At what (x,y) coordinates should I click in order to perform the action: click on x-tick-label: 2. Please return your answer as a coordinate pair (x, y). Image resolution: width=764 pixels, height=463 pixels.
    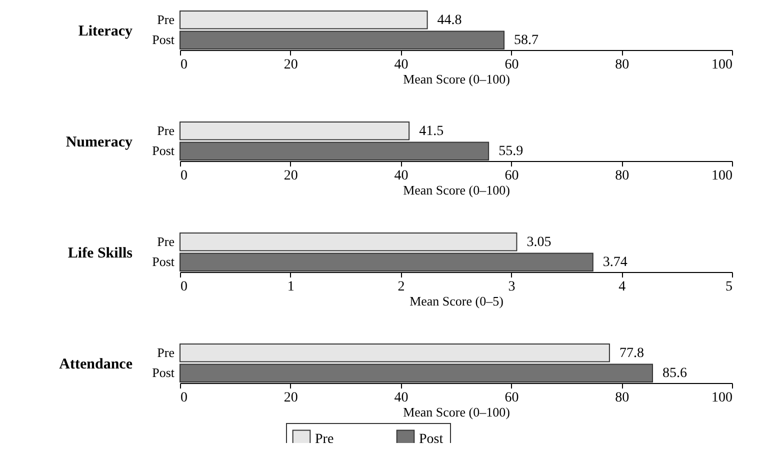
    Looking at the image, I should click on (401, 287).